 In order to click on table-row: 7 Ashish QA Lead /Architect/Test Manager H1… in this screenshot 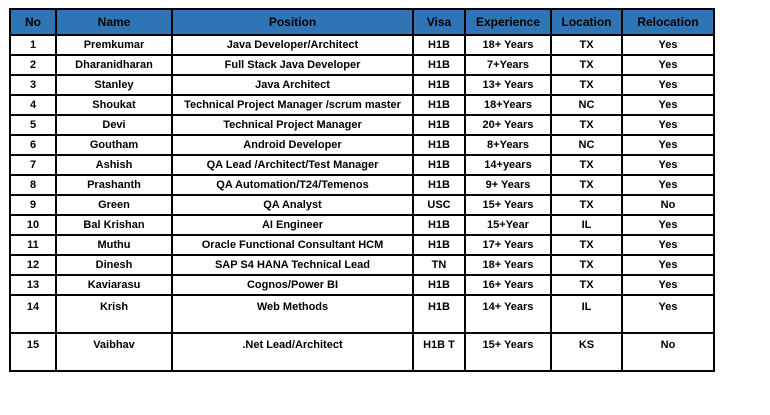, I will do `click(362, 165)`.